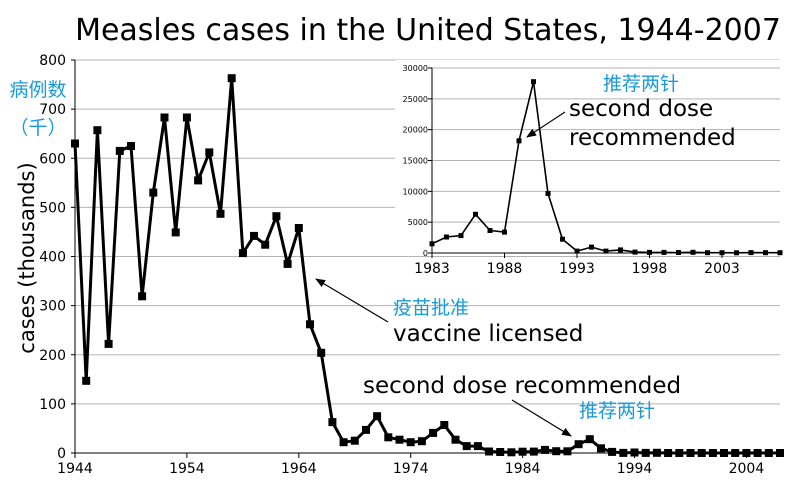 This screenshot has width=796, height=500. I want to click on y-axis-label: cases (thousands), so click(27, 257).